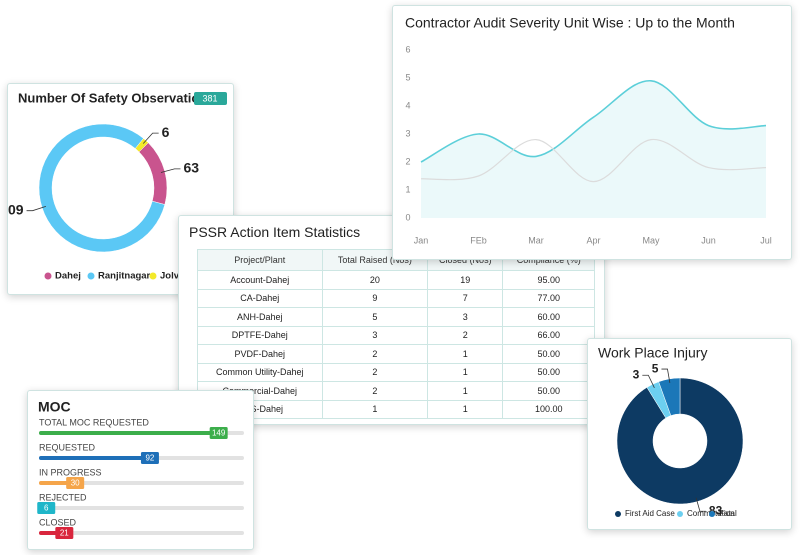 The height and width of the screenshot is (555, 800). I want to click on table-cell: 20, so click(375, 280).